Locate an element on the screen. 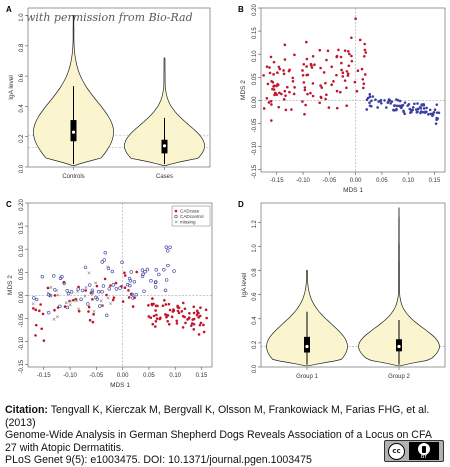 Image resolution: width=450 pixels, height=467 pixels. legend-box is located at coordinates (191, 216).